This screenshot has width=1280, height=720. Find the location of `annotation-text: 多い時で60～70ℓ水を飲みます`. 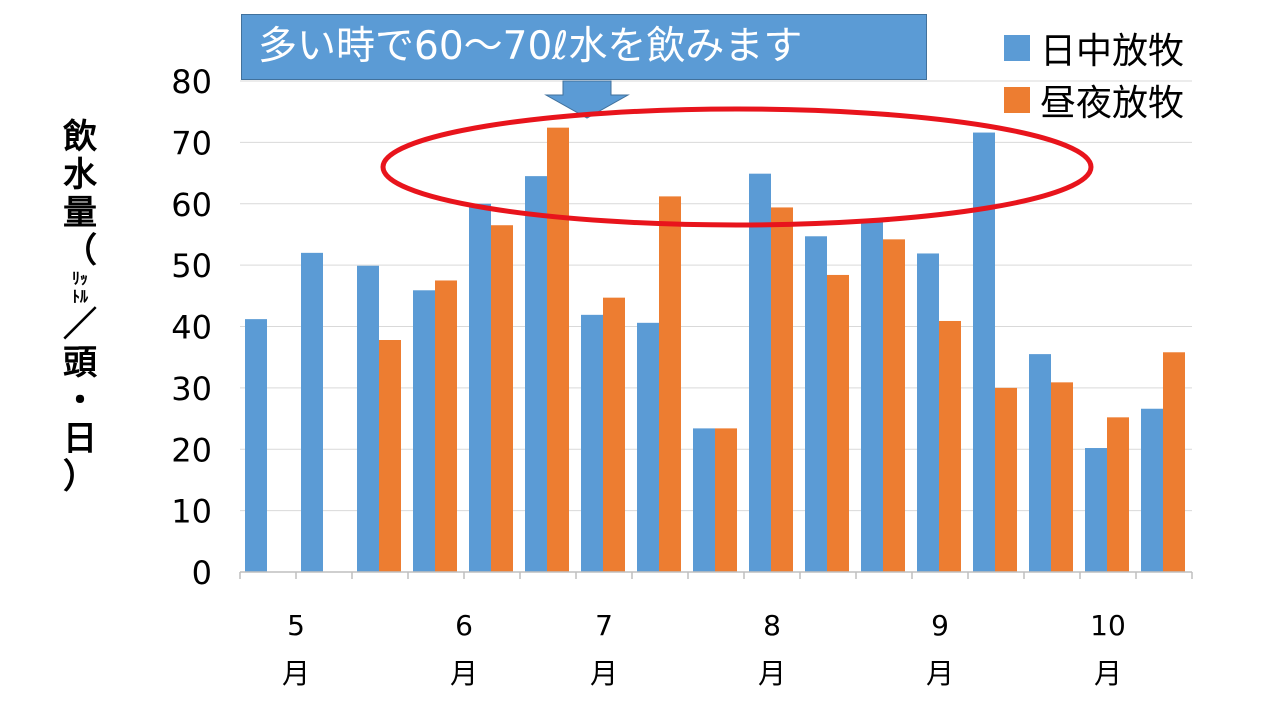

annotation-text: 多い時で60～70ℓ水を飲みます is located at coordinates (530, 46).